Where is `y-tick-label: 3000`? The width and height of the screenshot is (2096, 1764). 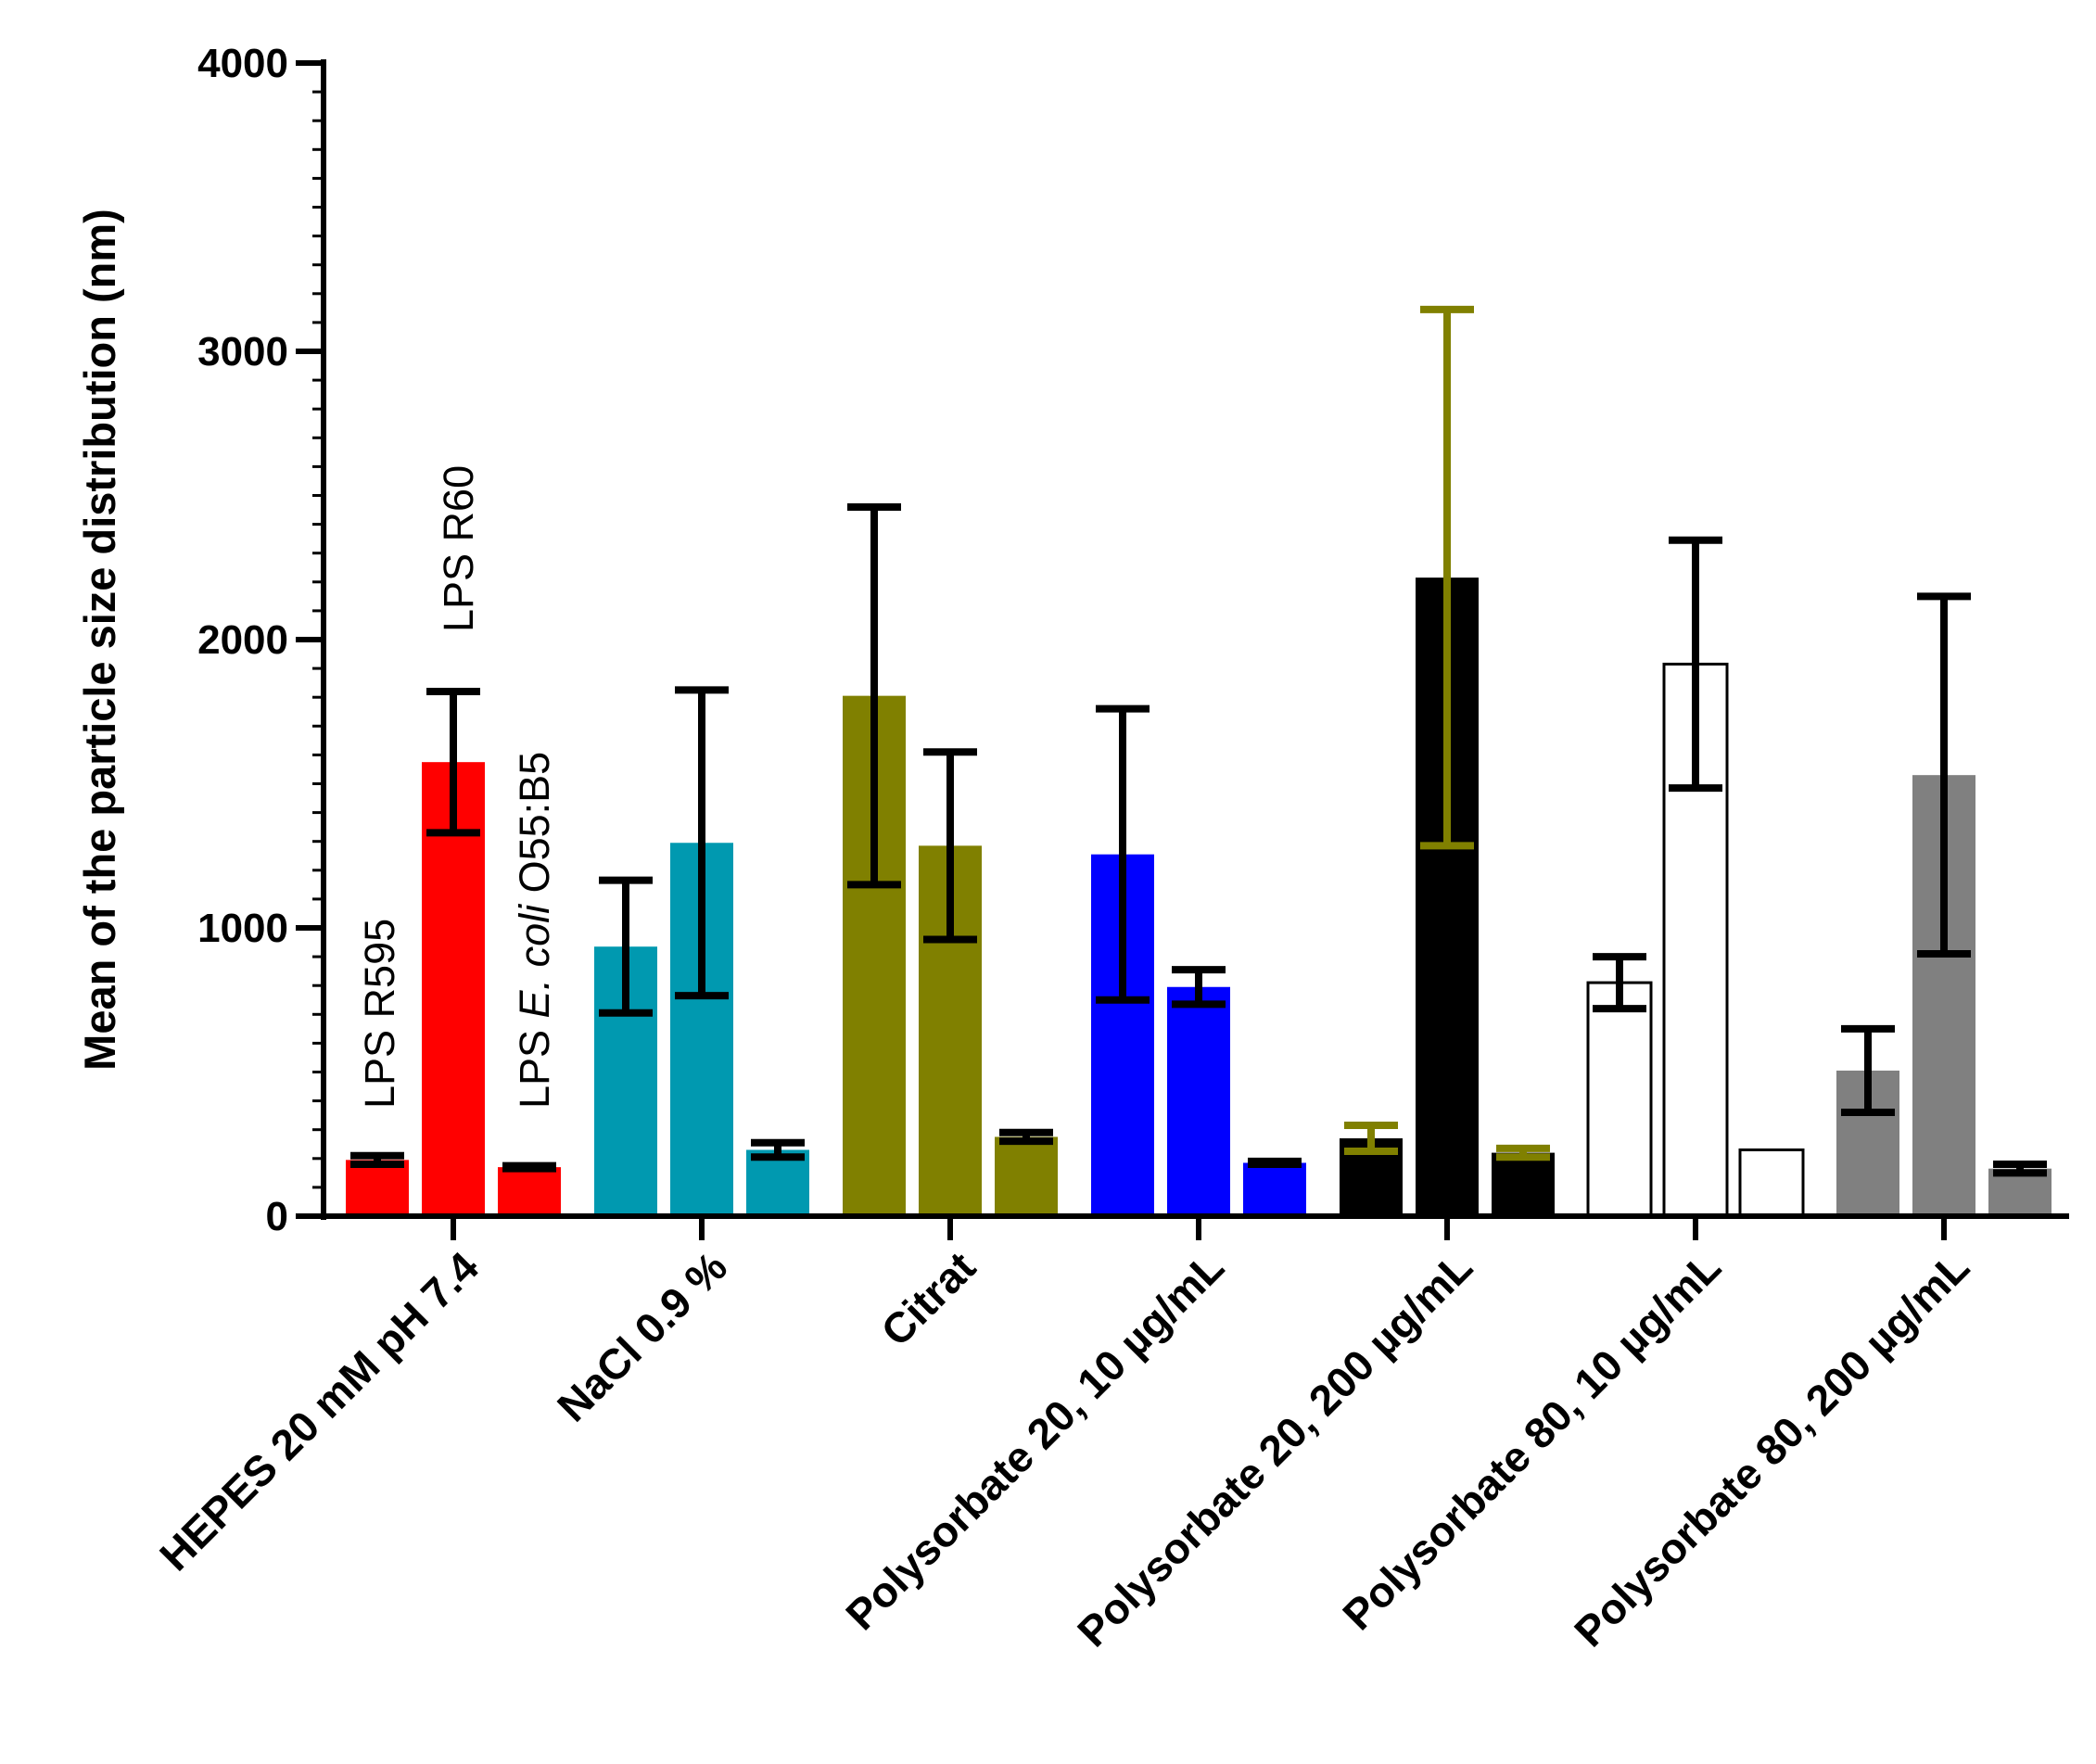 y-tick-label: 3000 is located at coordinates (242, 352).